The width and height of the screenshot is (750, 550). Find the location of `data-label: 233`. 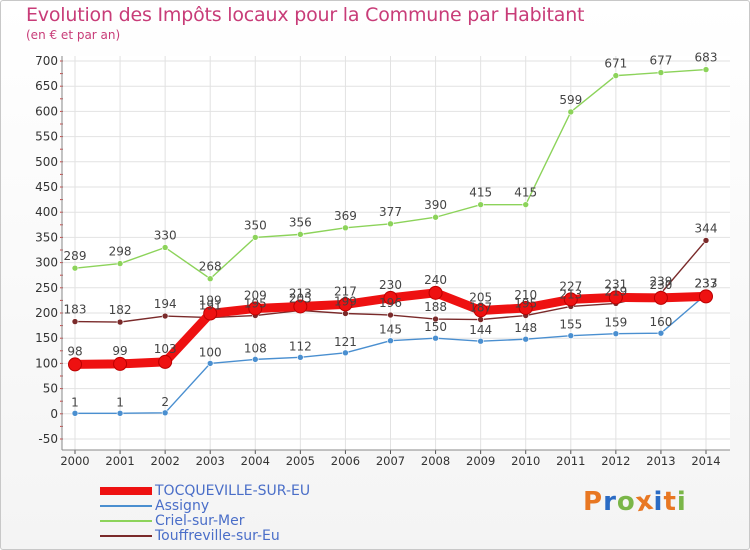

data-label: 233 is located at coordinates (706, 283).